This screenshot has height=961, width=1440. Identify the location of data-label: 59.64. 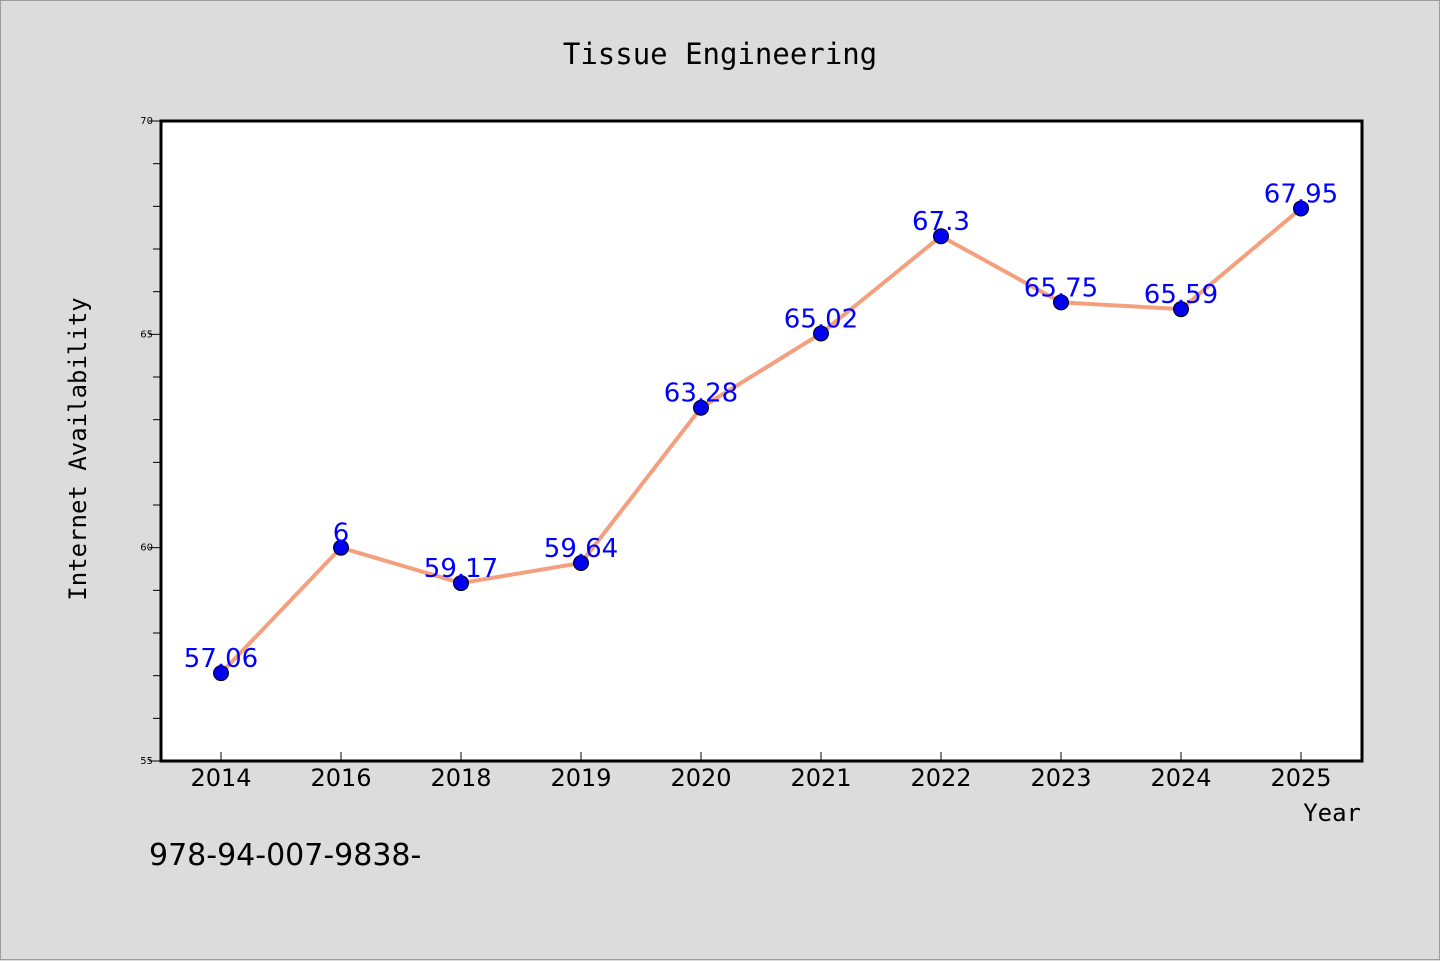
(581, 549).